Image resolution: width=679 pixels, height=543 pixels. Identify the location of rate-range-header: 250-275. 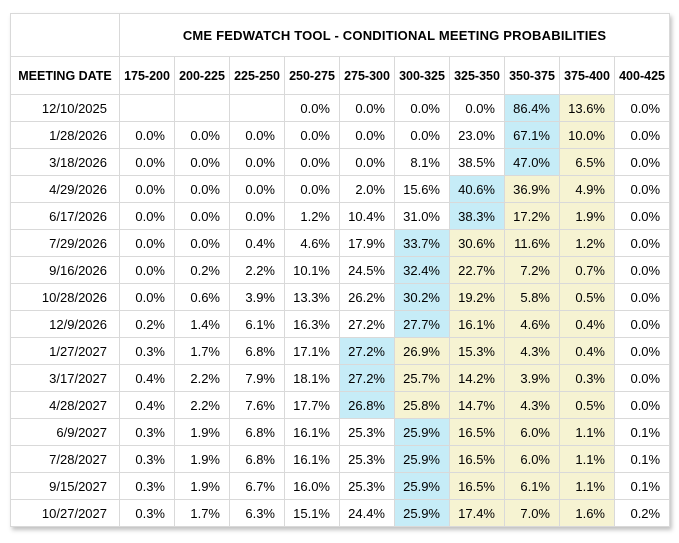
(312, 75).